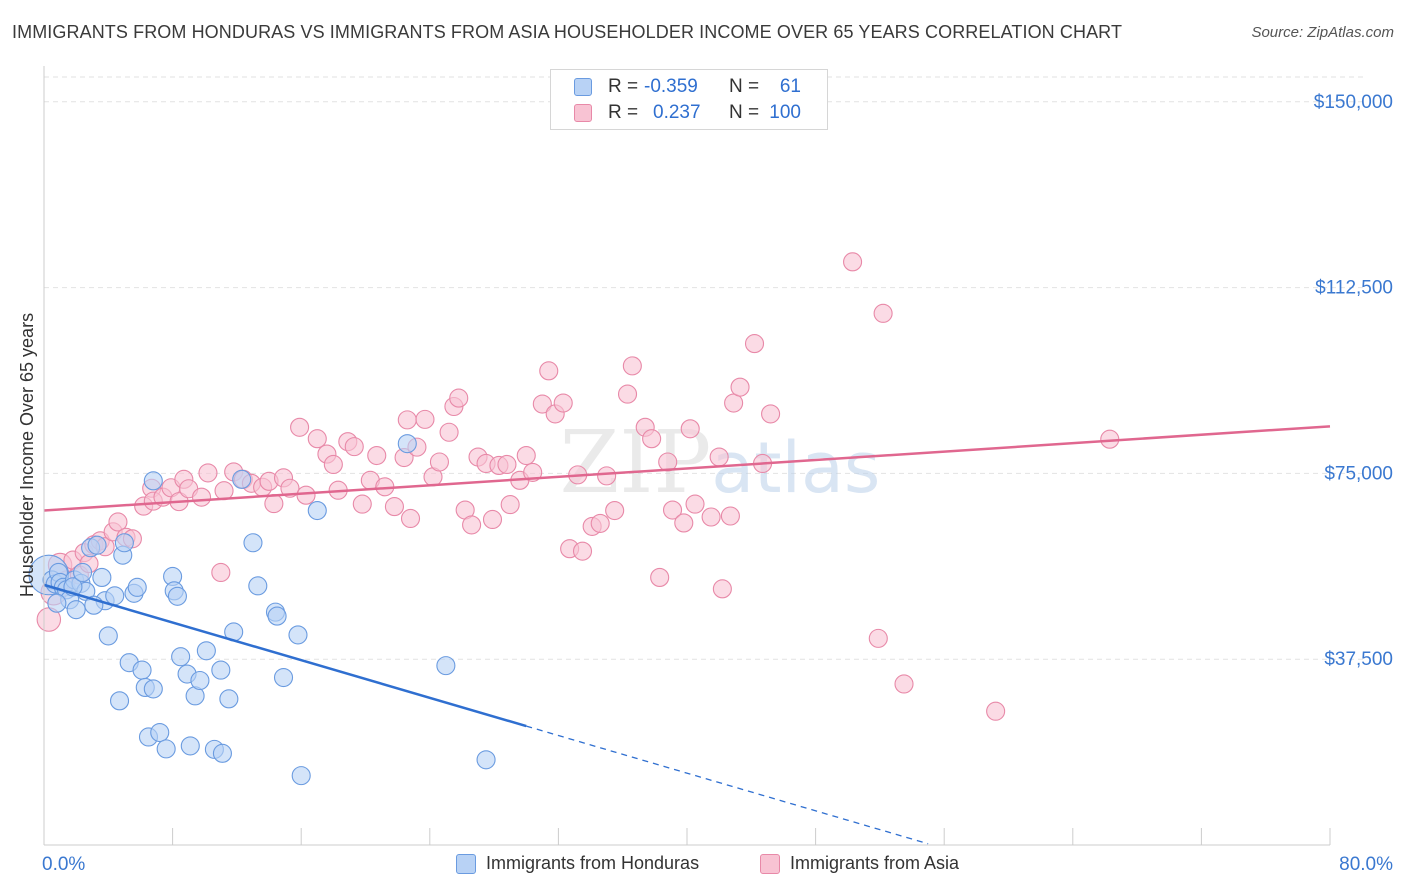 The height and width of the screenshot is (892, 1406). I want to click on x-tick-label: 0.0%, so click(63, 864).